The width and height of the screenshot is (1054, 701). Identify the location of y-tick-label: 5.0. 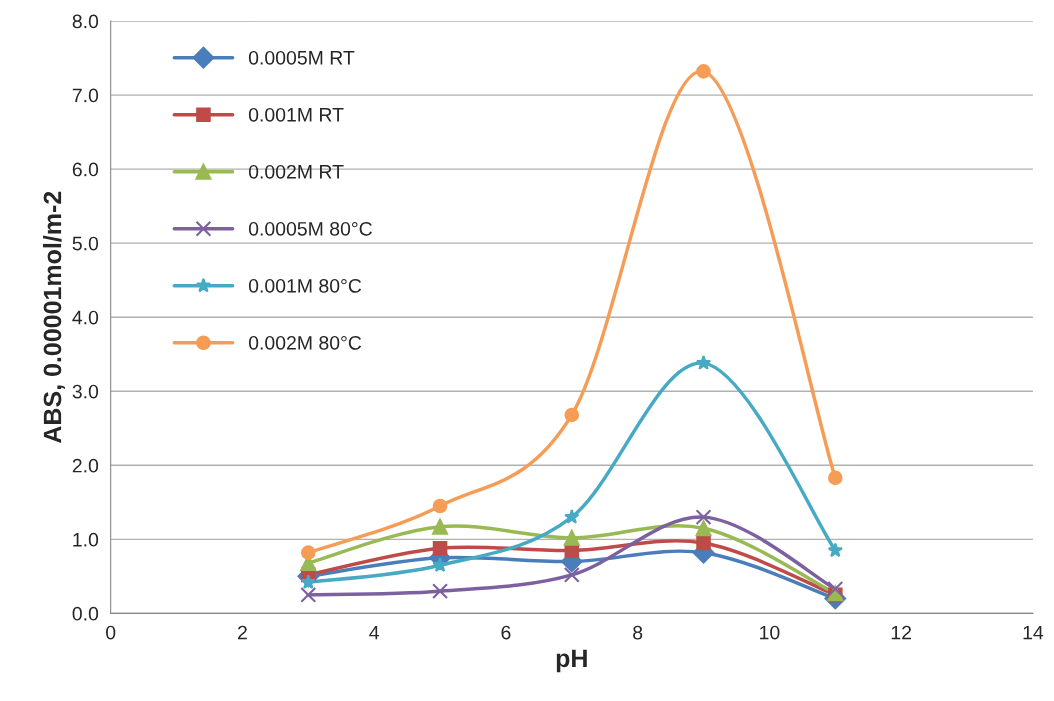
(85, 243).